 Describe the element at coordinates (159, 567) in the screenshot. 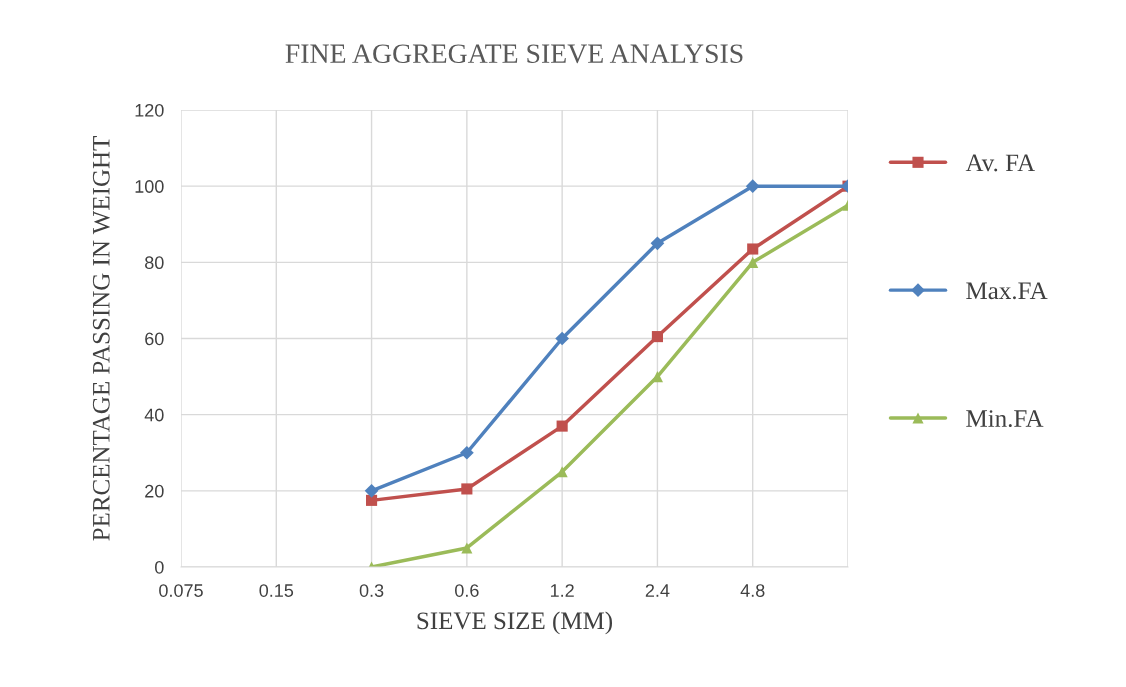

I see `y-tick-label: 0` at that location.